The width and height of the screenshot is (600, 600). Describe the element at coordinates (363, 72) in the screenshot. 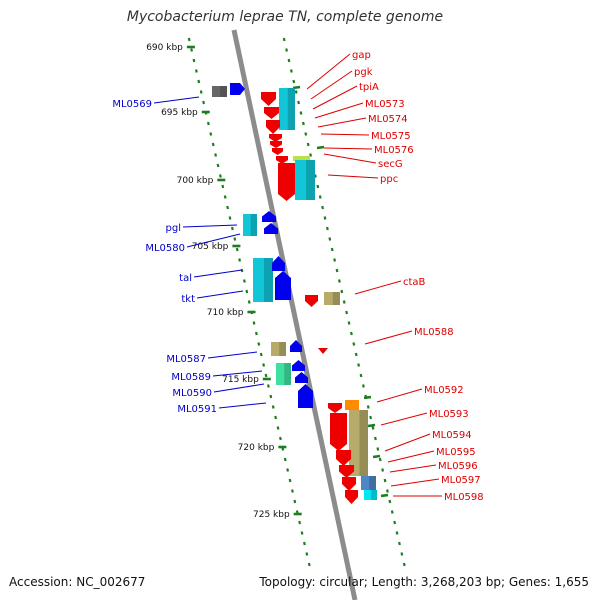

I see `gene-label: pgk` at that location.